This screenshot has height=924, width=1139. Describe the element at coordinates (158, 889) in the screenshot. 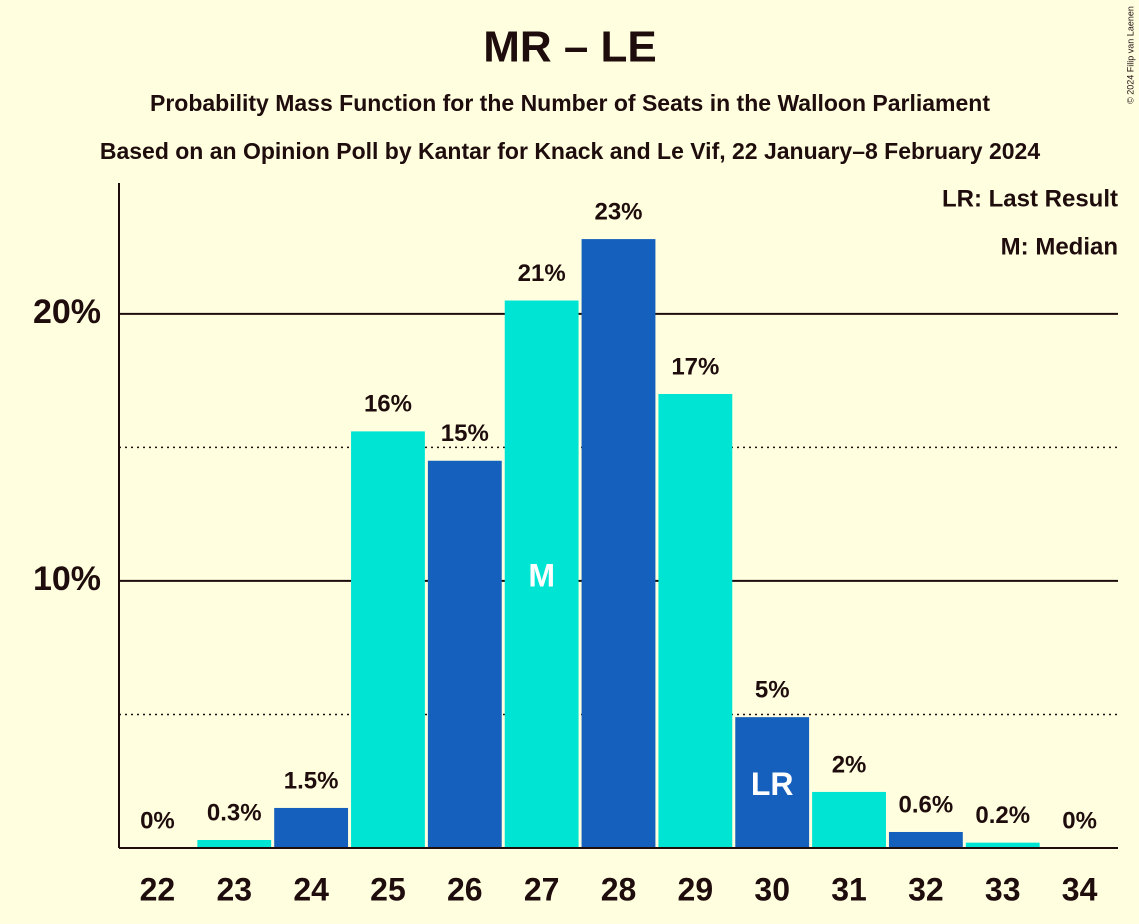

I see `x-tick-label: 22` at that location.